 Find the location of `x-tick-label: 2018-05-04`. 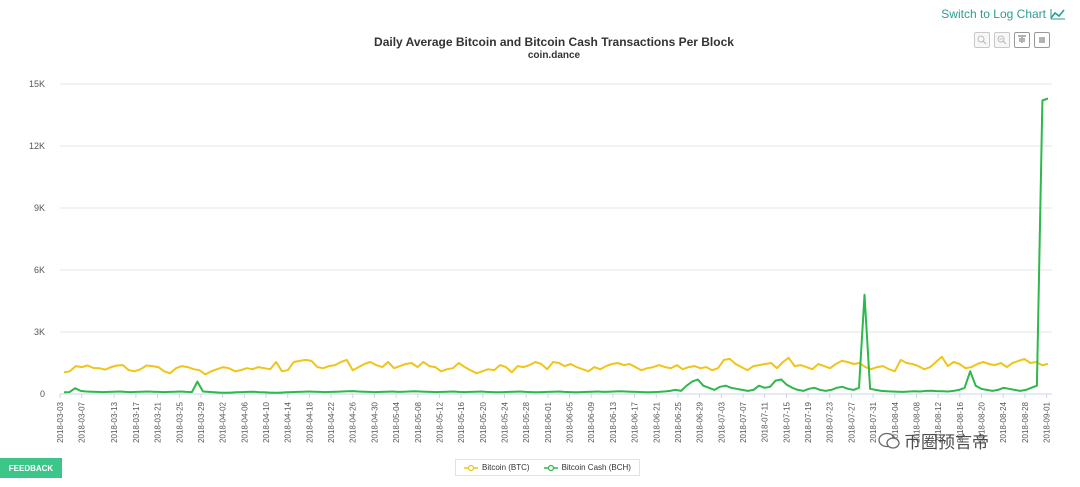

x-tick-label: 2018-05-04 is located at coordinates (396, 421).